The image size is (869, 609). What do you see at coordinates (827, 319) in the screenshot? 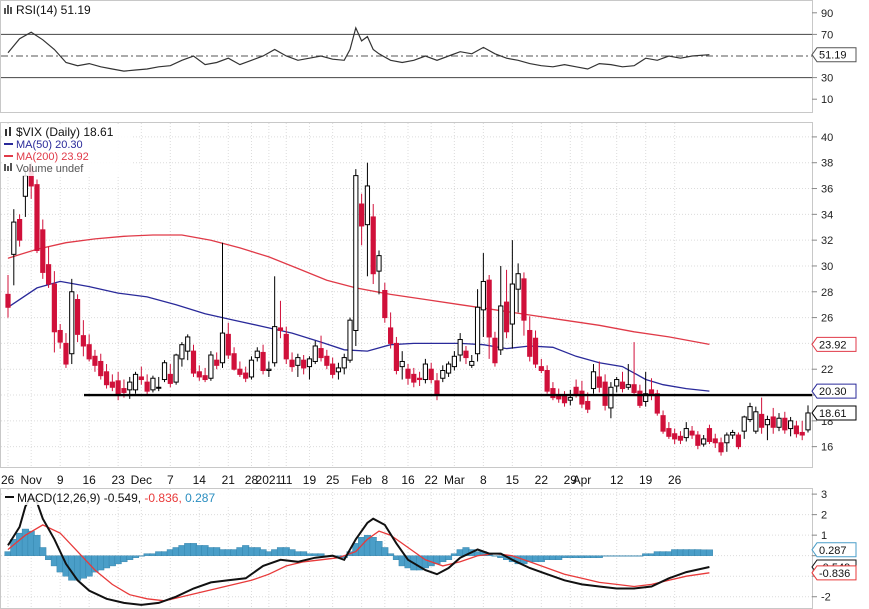
I see `y-tick-label: 26` at bounding box center [827, 319].